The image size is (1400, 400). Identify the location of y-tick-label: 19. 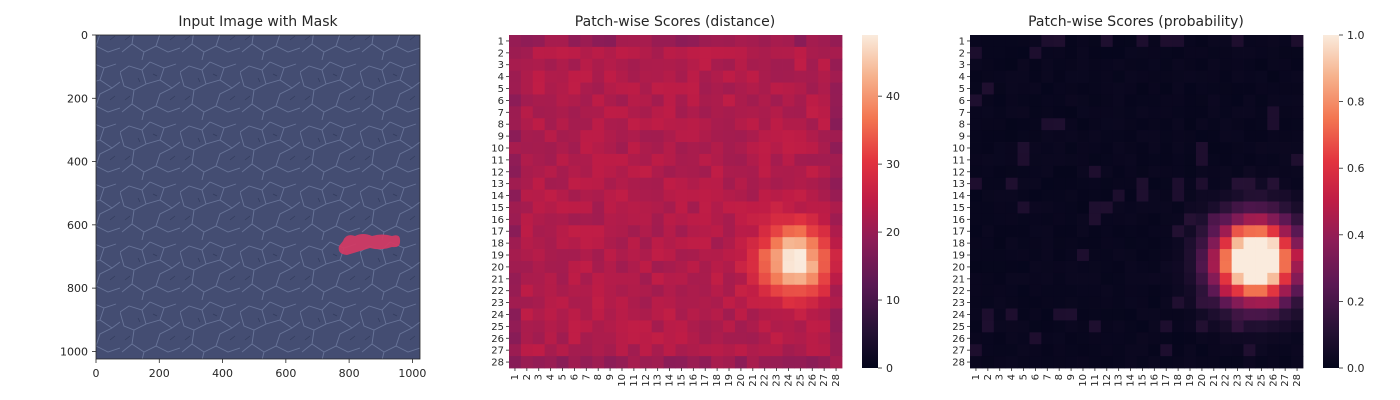
(497, 256).